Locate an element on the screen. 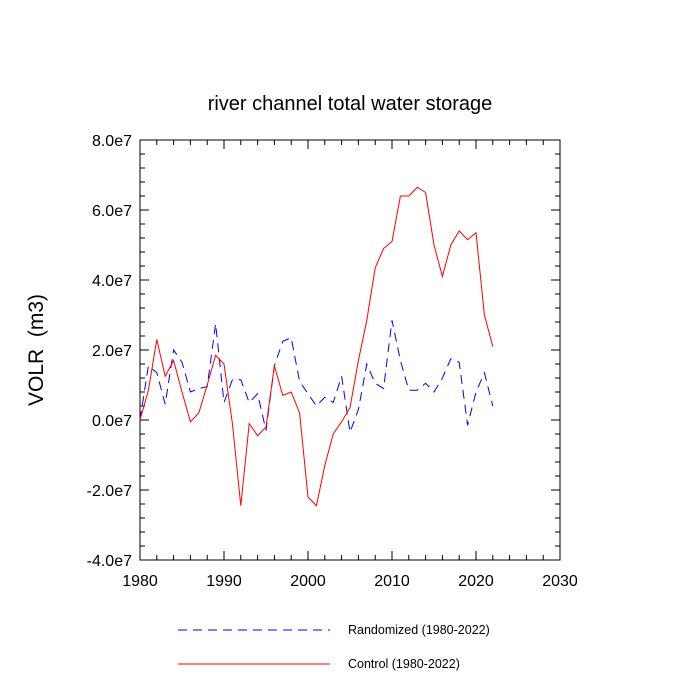  legend-label: Randomized (1980-2022) is located at coordinates (419, 630).